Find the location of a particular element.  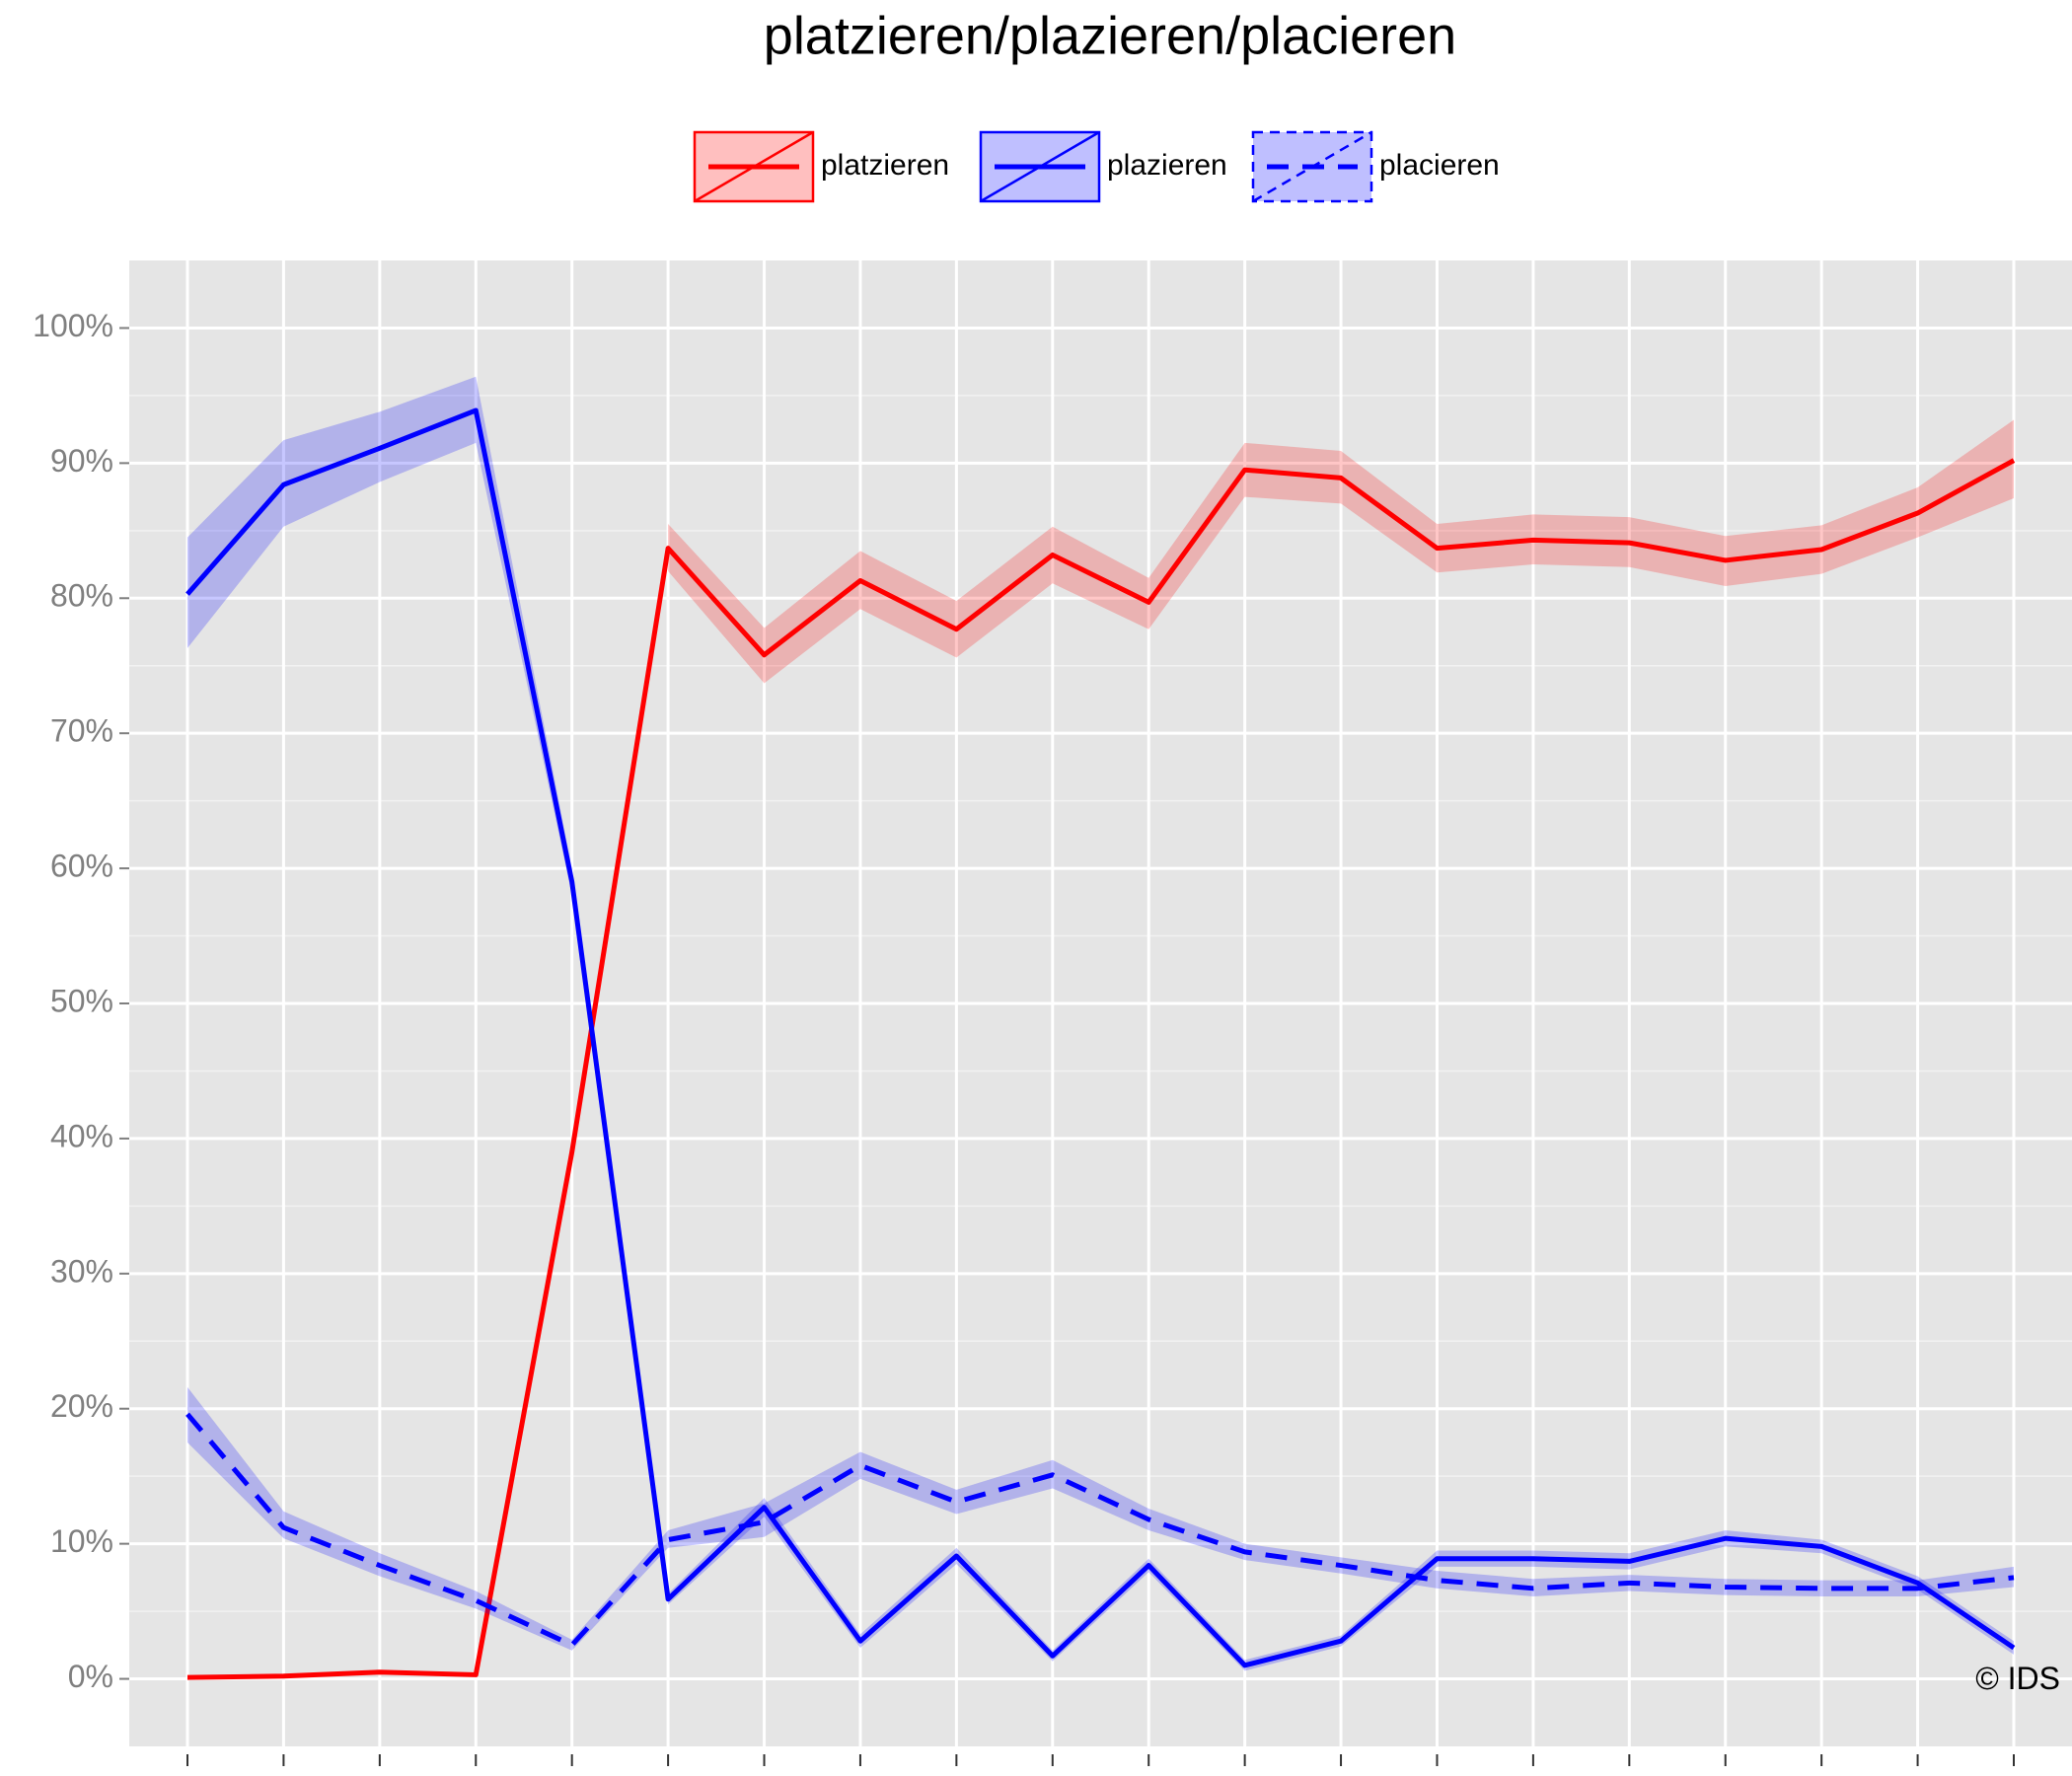

legend-item: platzieren is located at coordinates (821, 166).